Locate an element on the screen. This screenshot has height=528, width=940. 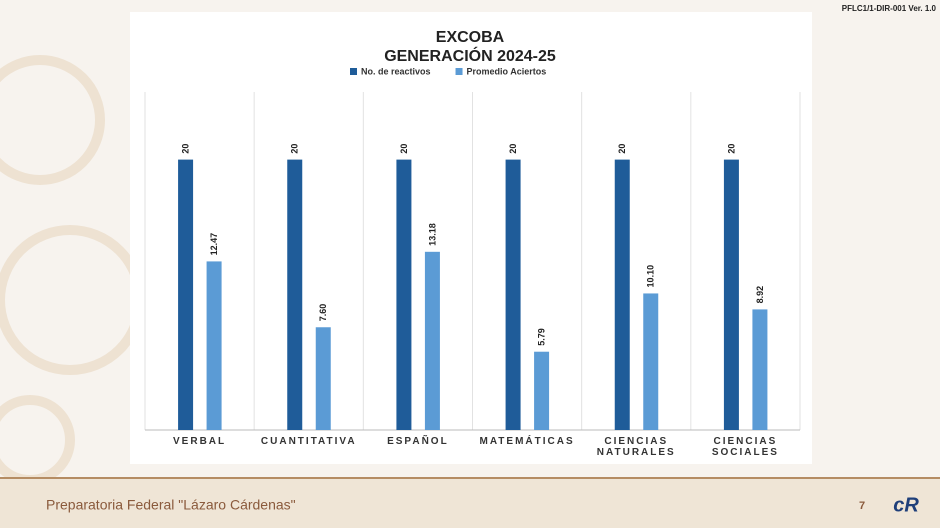
x-tick-label: MATEMÁTICAS is located at coordinates (527, 441).